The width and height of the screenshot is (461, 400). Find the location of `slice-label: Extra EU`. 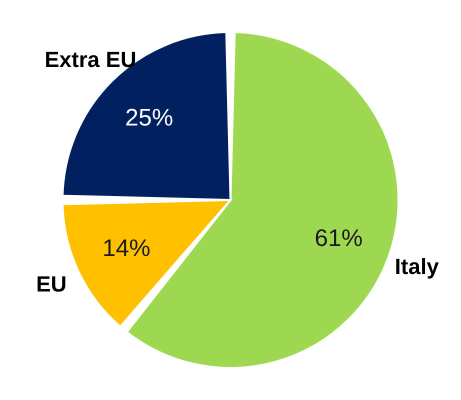

slice-label: Extra EU is located at coordinates (90, 59).